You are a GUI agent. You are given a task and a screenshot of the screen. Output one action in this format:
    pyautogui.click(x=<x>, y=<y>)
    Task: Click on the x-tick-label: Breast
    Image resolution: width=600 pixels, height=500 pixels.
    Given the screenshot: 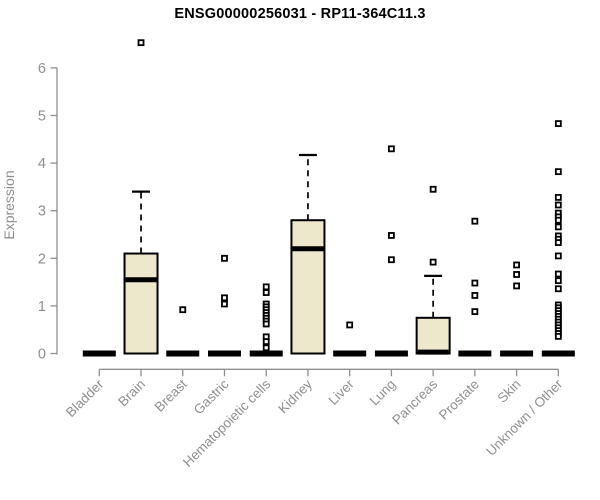 What is the action you would take?
    pyautogui.click(x=171, y=395)
    